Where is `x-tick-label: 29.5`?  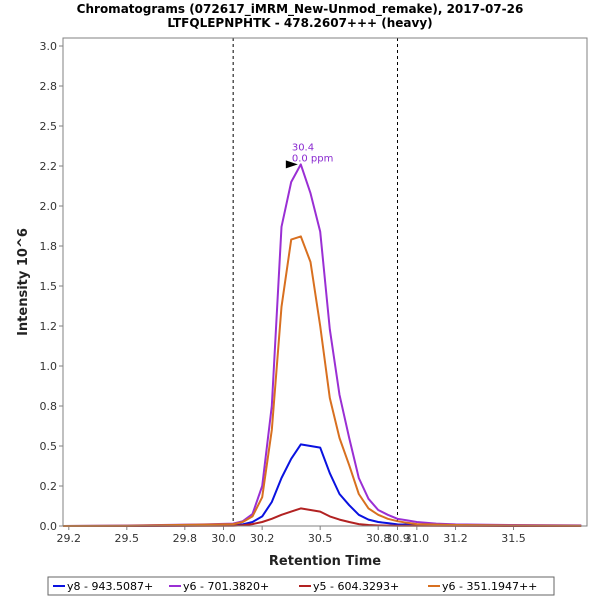 x-tick-label: 29.5 is located at coordinates (127, 538).